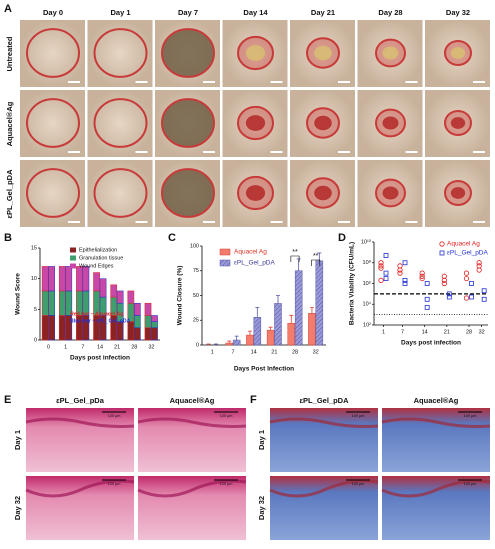 The width and height of the screenshot is (495, 549). I want to click on annotation: **, so click(316, 256).